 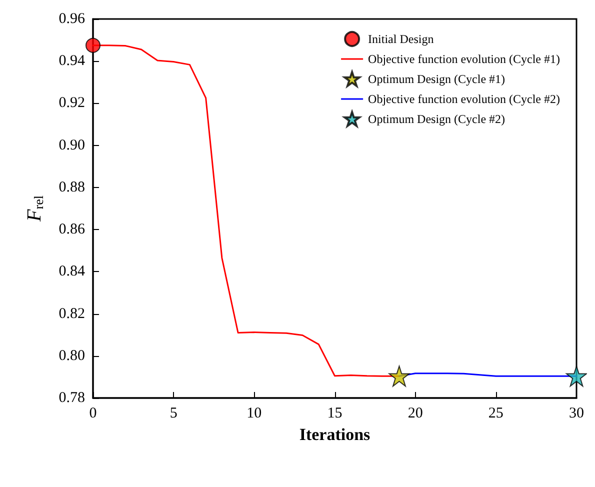 What do you see at coordinates (71, 314) in the screenshot?
I see `y-tick-label: 0.82` at bounding box center [71, 314].